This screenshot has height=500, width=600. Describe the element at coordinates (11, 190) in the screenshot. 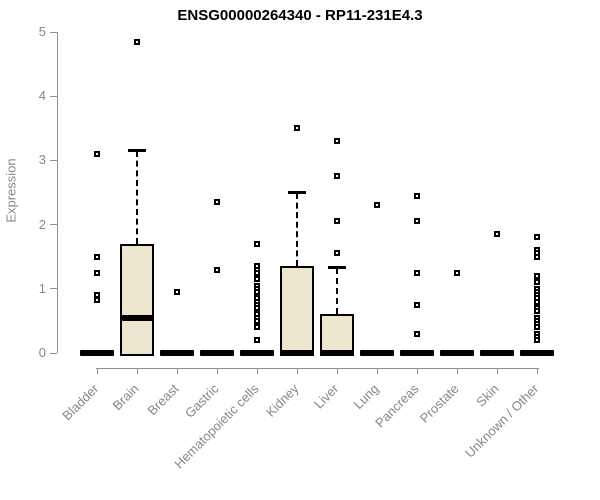

I see `y-axis-title: Expression` at that location.